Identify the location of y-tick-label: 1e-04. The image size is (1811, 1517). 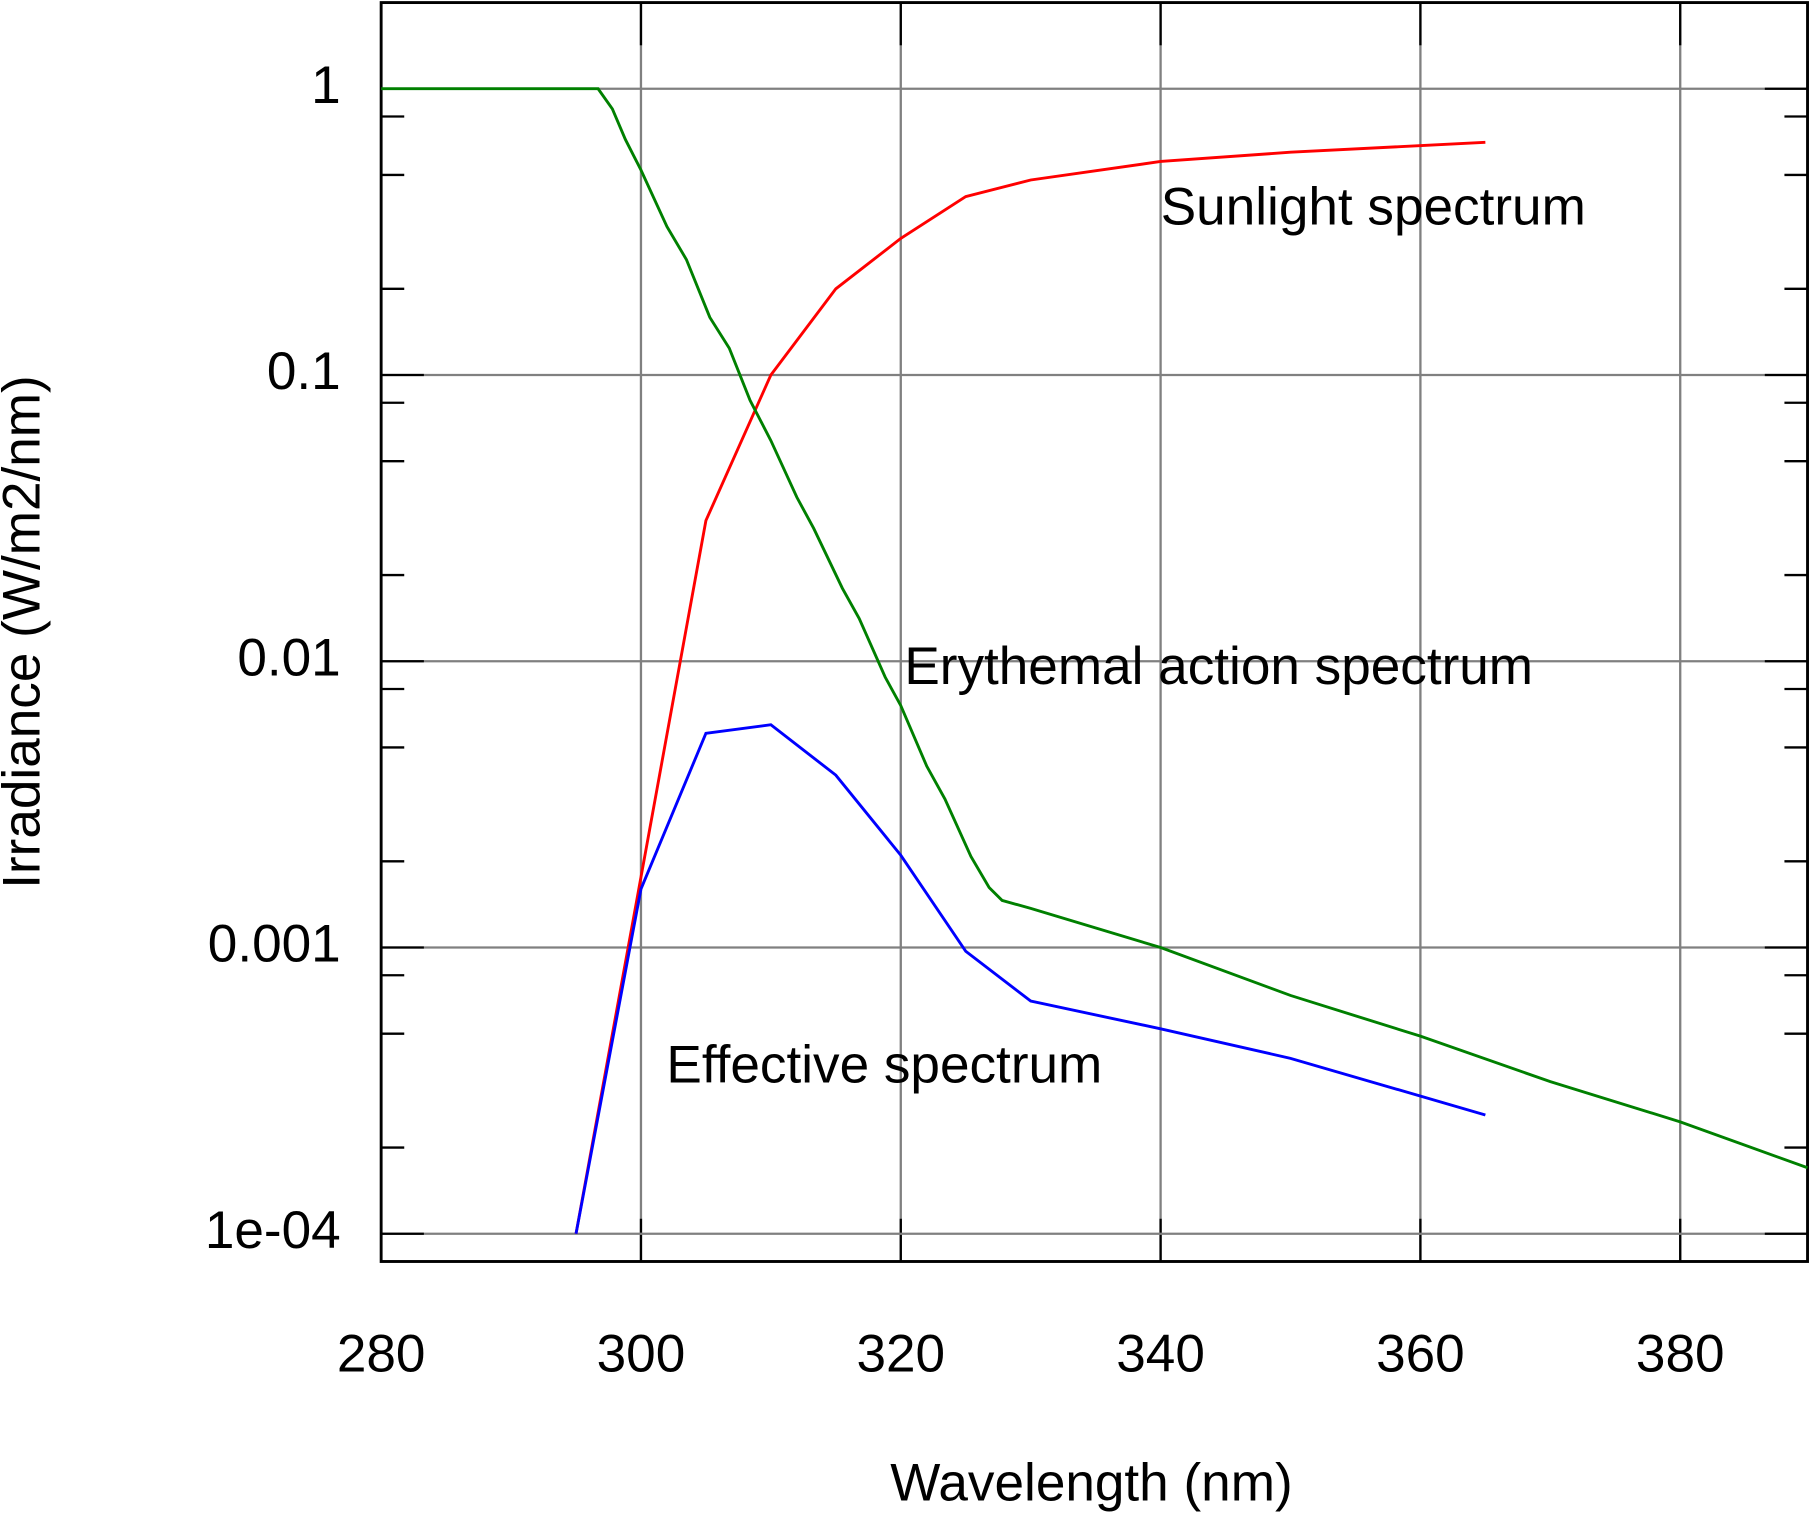
(273, 1230).